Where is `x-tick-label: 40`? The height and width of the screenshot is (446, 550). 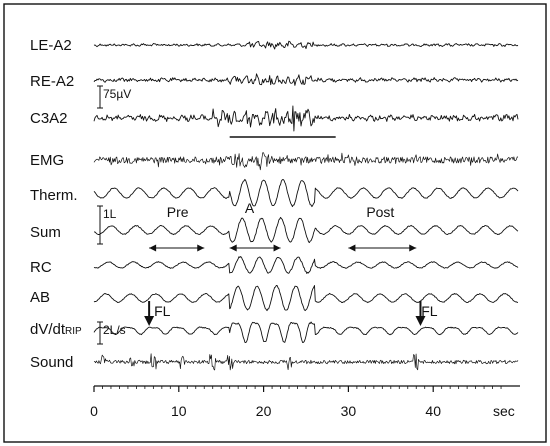 x-tick-label: 40 is located at coordinates (433, 411).